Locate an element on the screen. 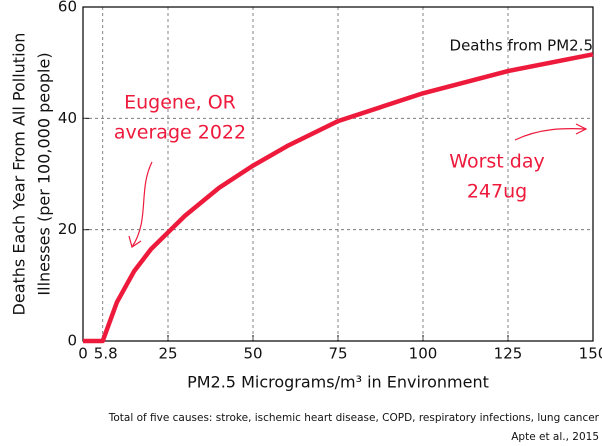 The image size is (602, 446). series-label: Deaths from PM2.5 is located at coordinates (521, 46).